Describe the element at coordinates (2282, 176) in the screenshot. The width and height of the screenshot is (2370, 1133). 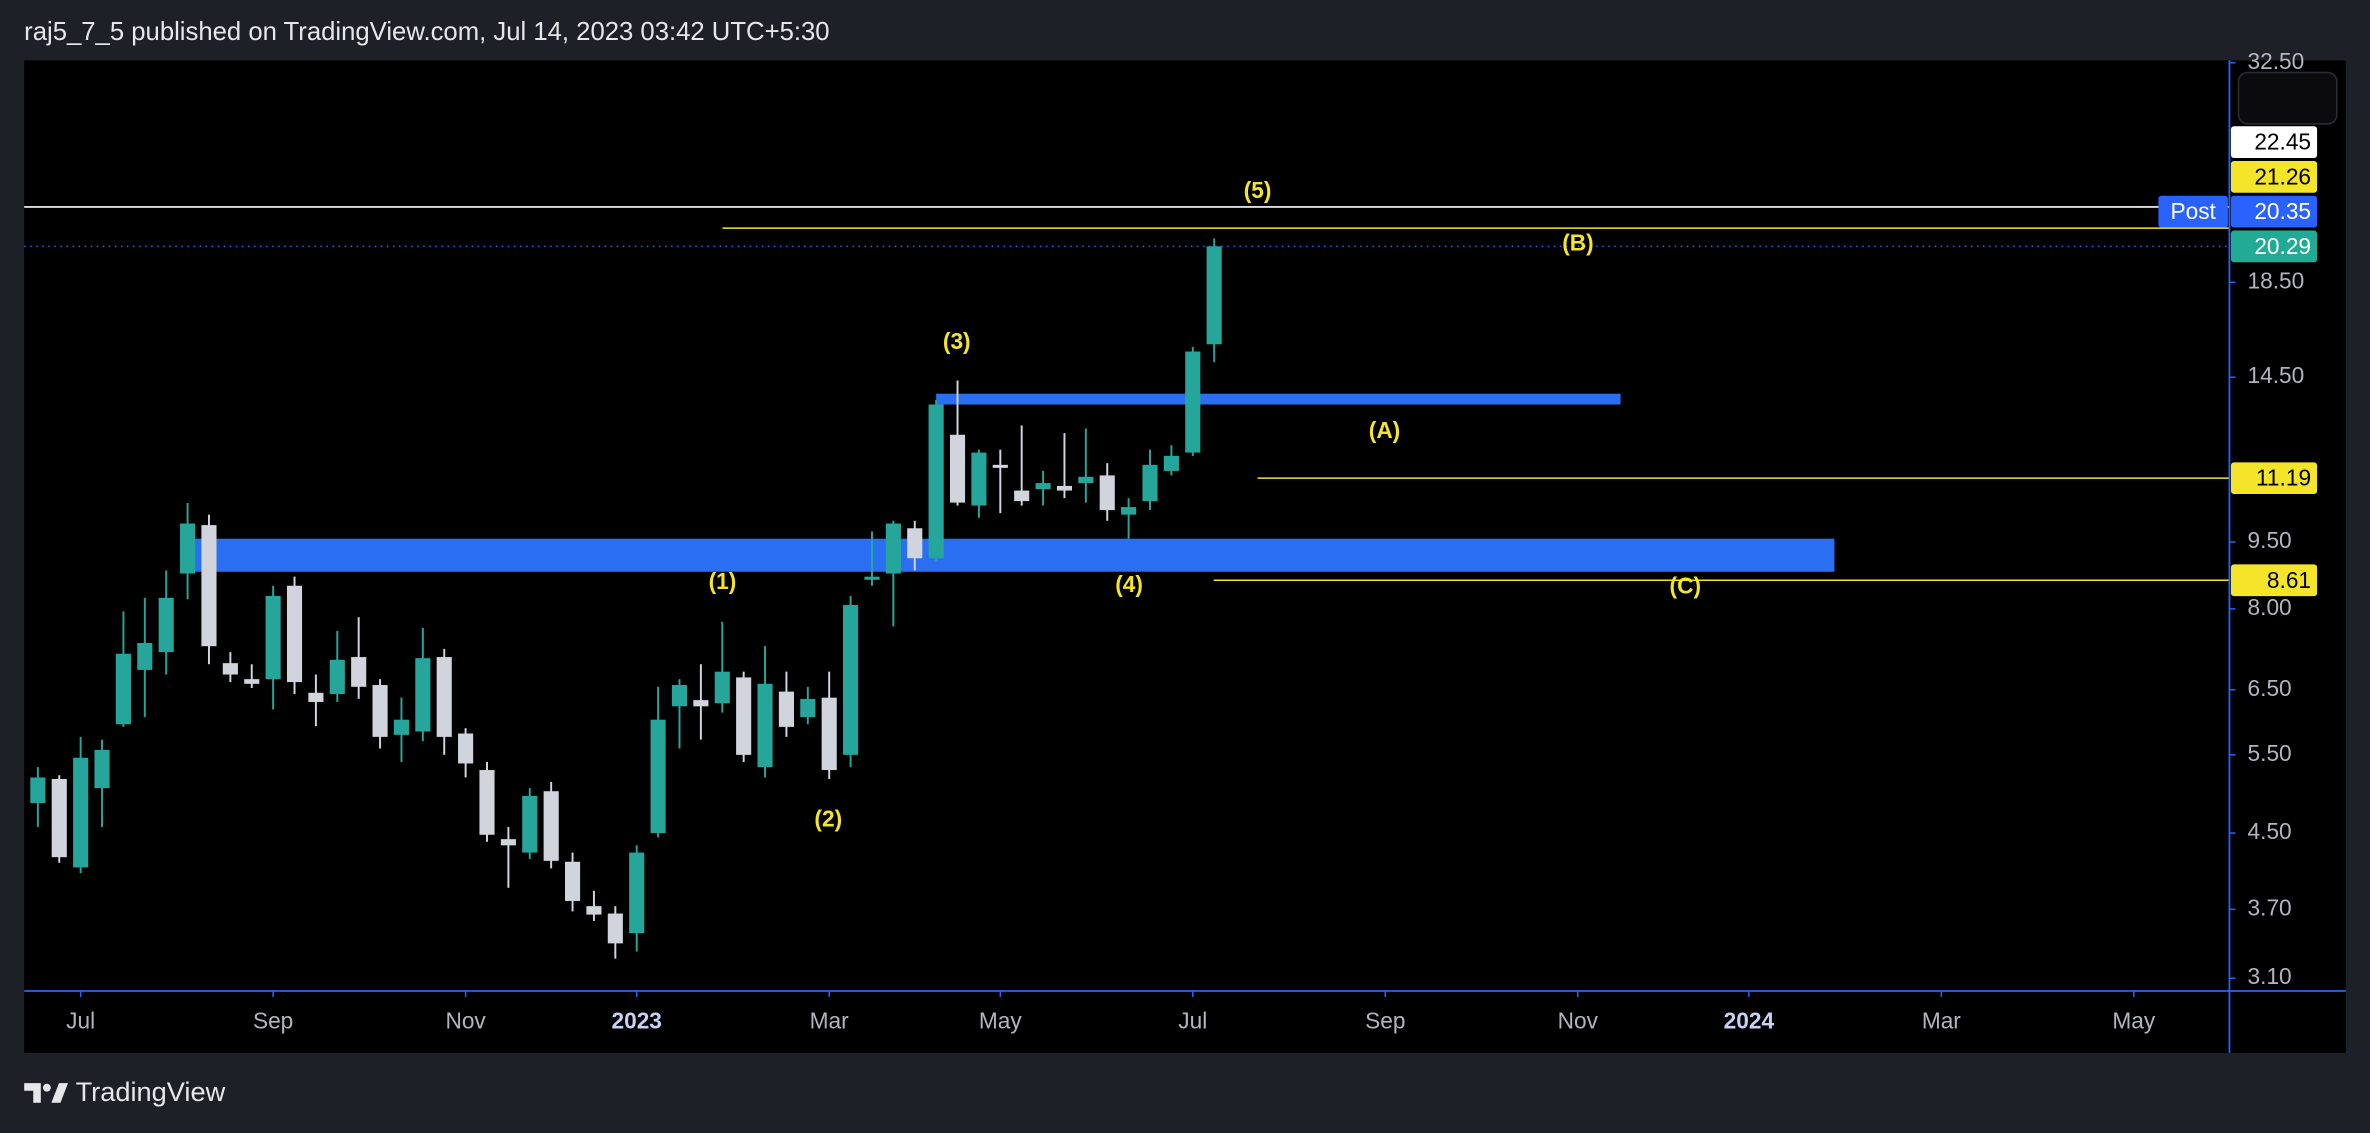
I see `price-label: 21.26` at that location.